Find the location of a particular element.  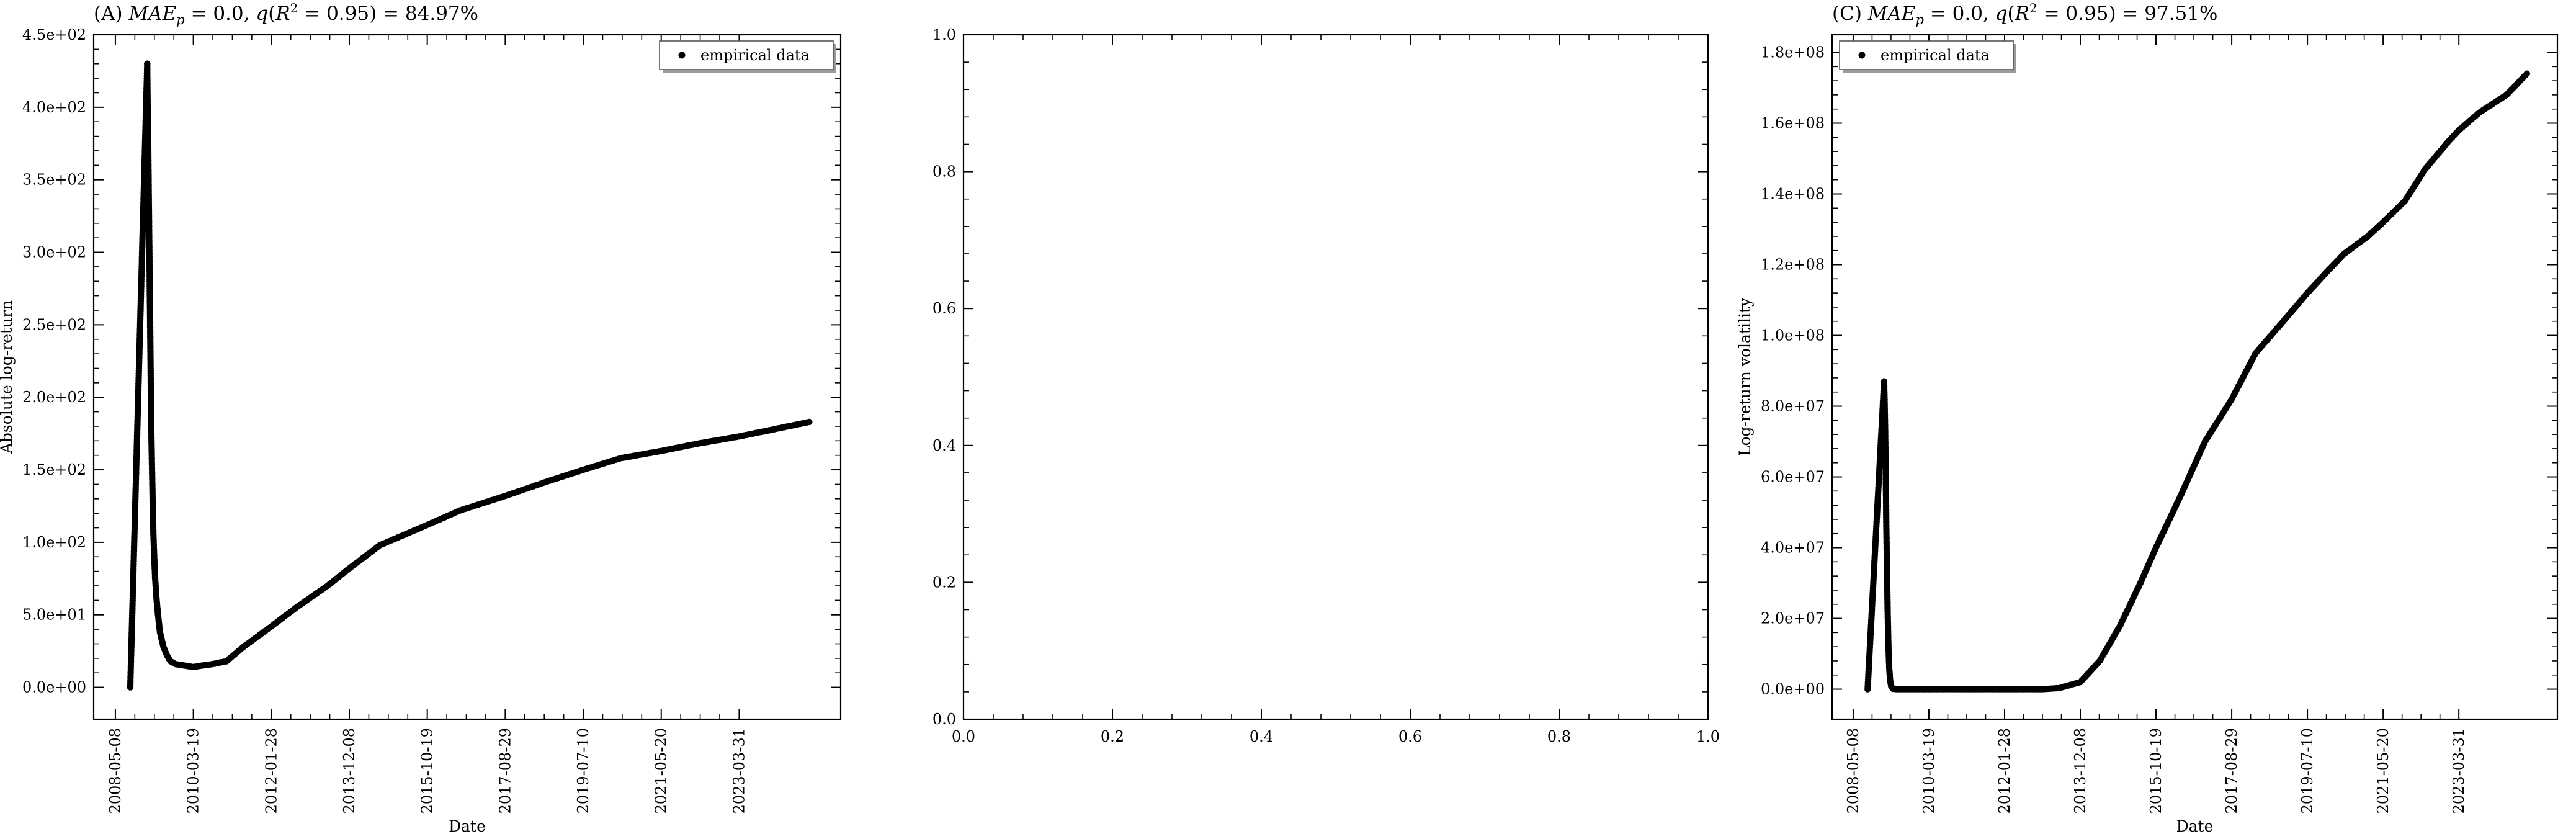

y-tick-label: 1.5e+02 is located at coordinates (54, 470).